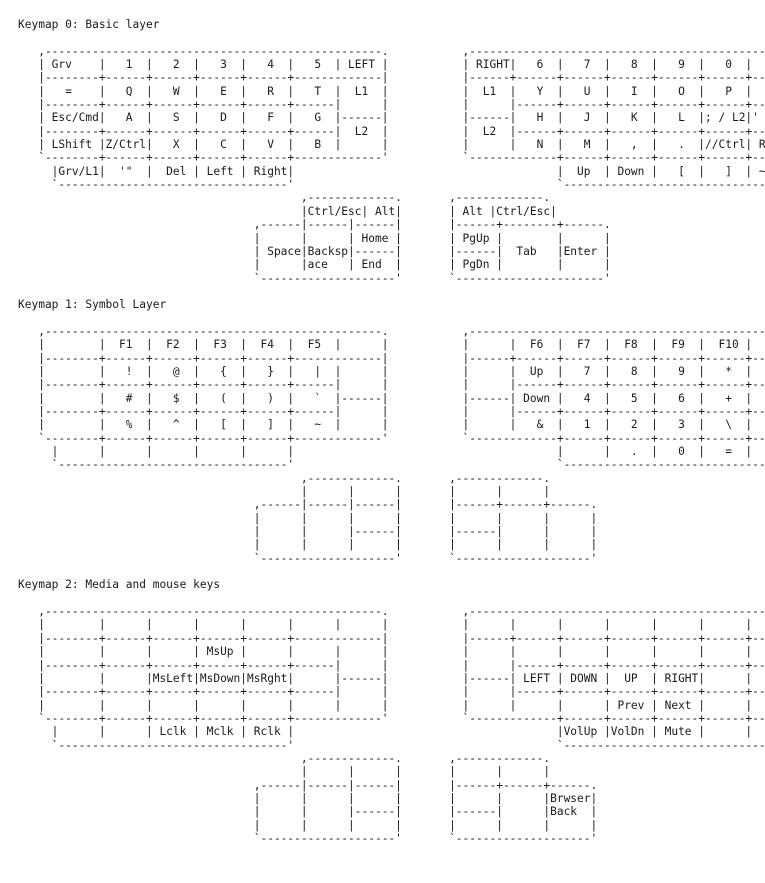 This screenshot has height=883, width=765. I want to click on keymap-1-title: Keymap 1: Symbol Layer, so click(92, 305).